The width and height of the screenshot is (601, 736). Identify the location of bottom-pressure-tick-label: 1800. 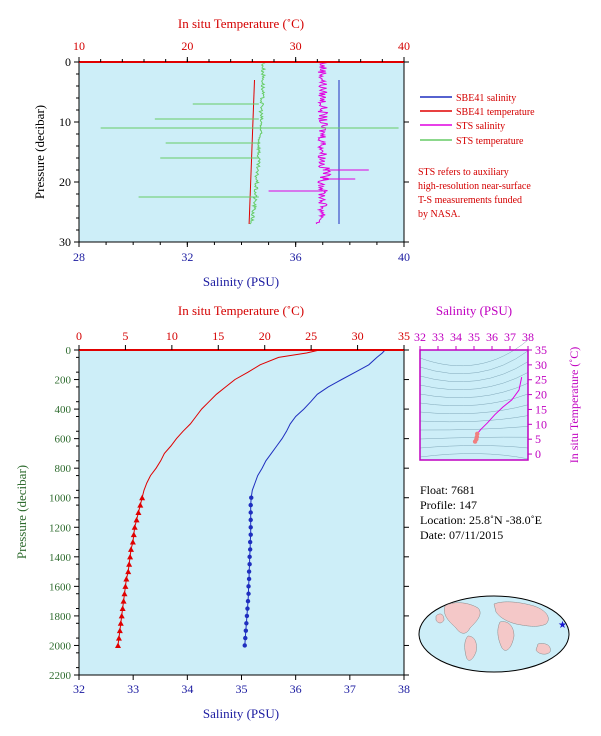
(60, 617).